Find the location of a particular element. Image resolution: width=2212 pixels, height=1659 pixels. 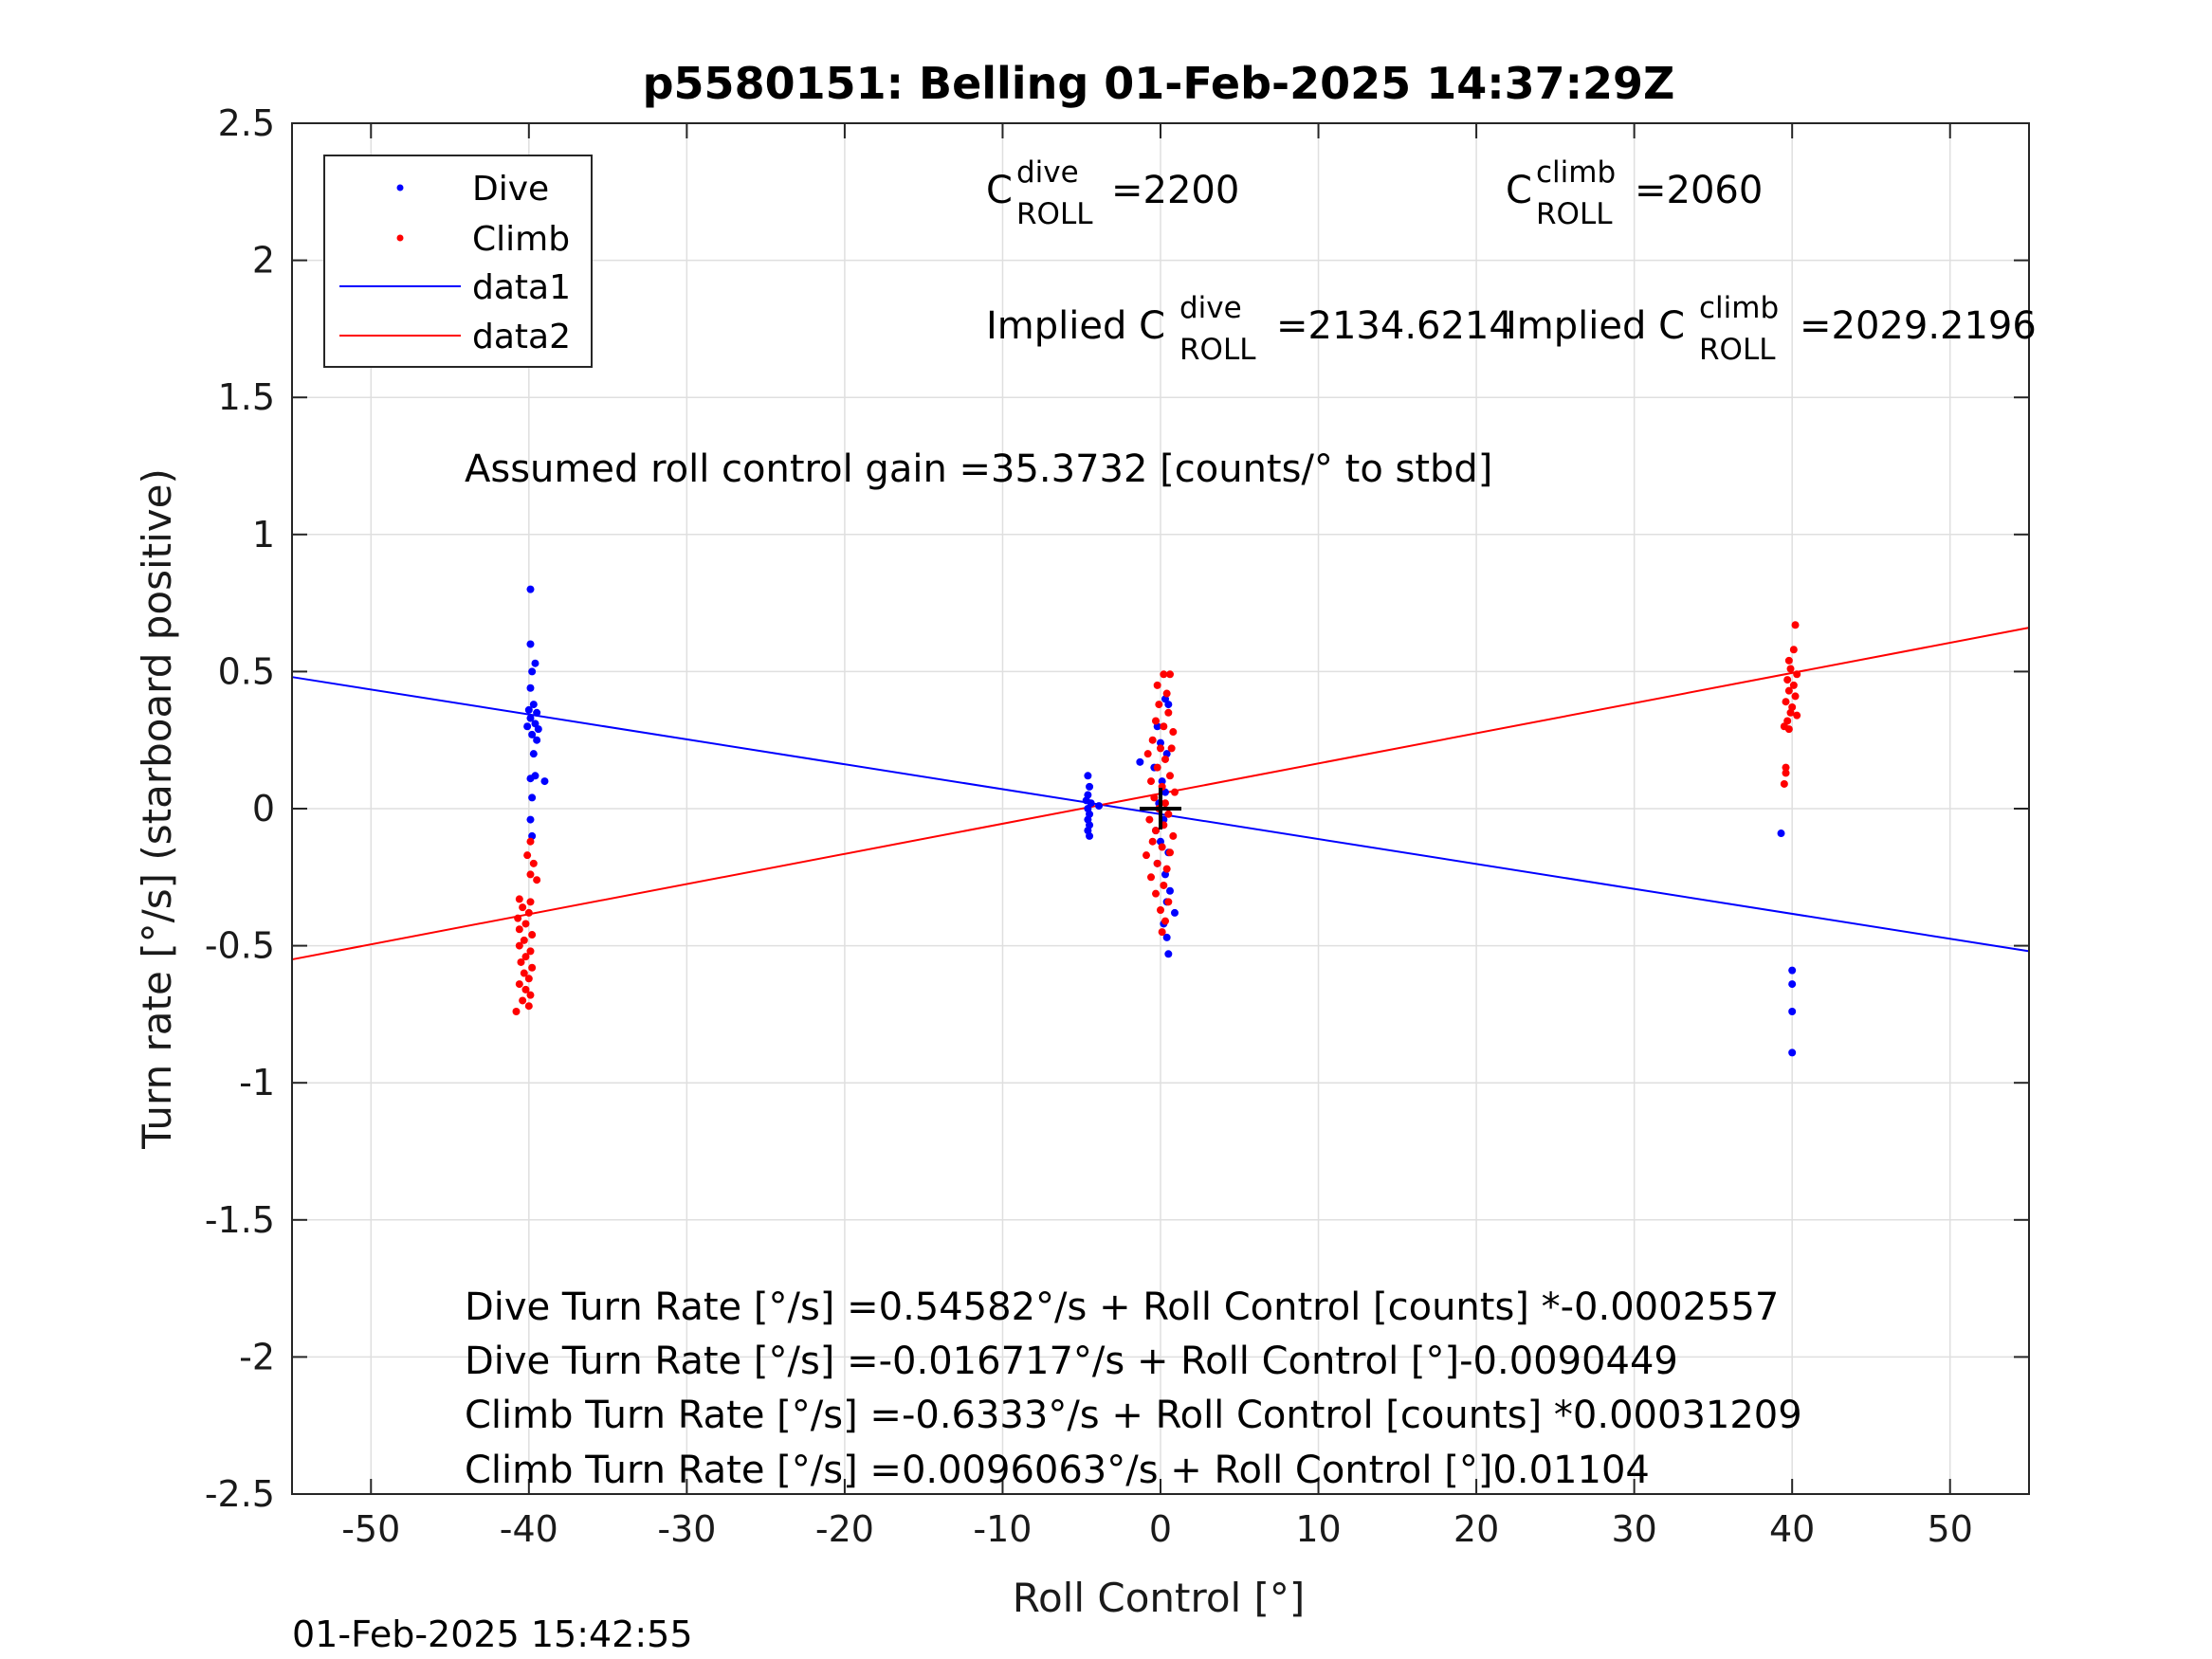

x-tick-label: -40 is located at coordinates (529, 1529).